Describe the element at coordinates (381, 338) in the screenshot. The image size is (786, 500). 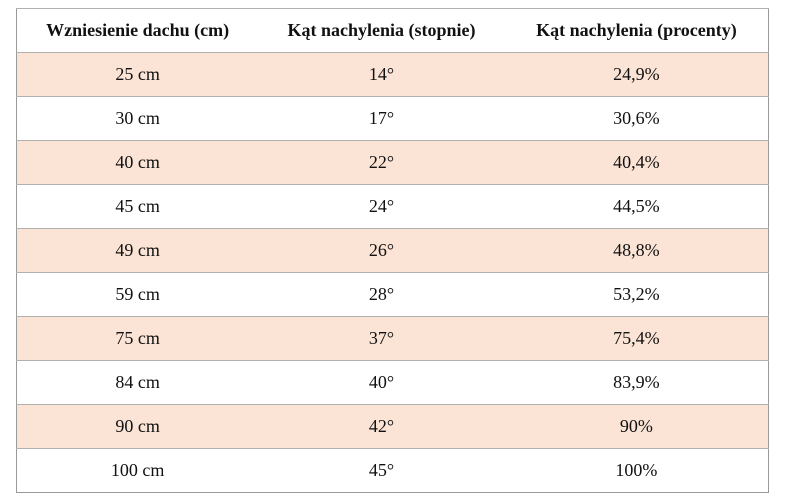
I see `table-cell: 37°` at that location.